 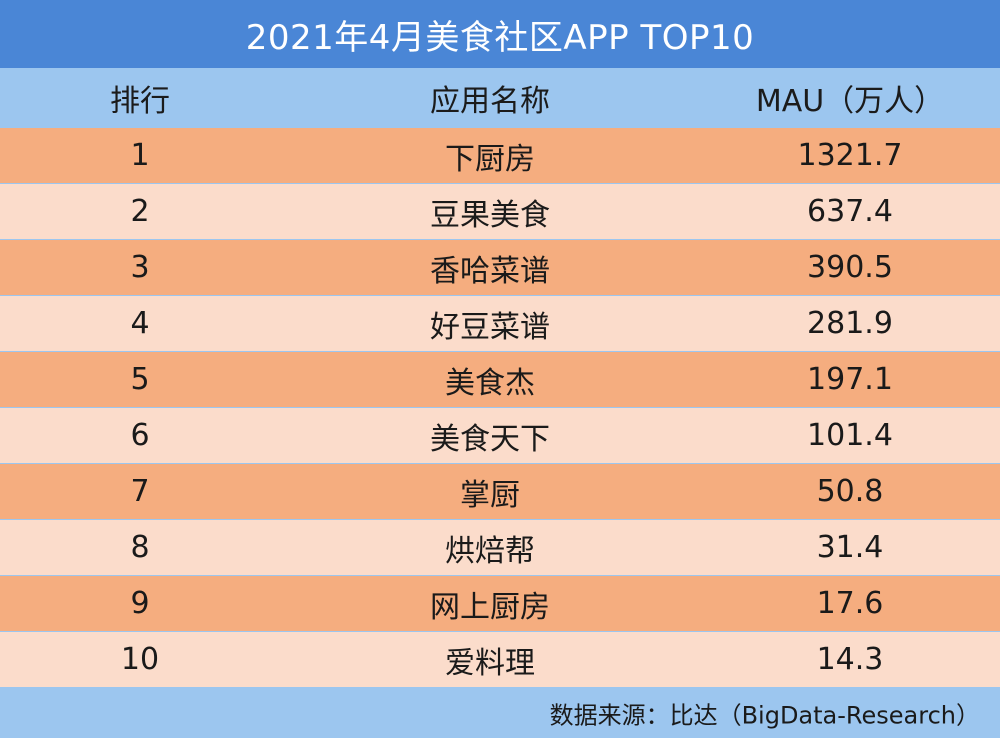 What do you see at coordinates (140, 267) in the screenshot?
I see `rank-cell: 3` at bounding box center [140, 267].